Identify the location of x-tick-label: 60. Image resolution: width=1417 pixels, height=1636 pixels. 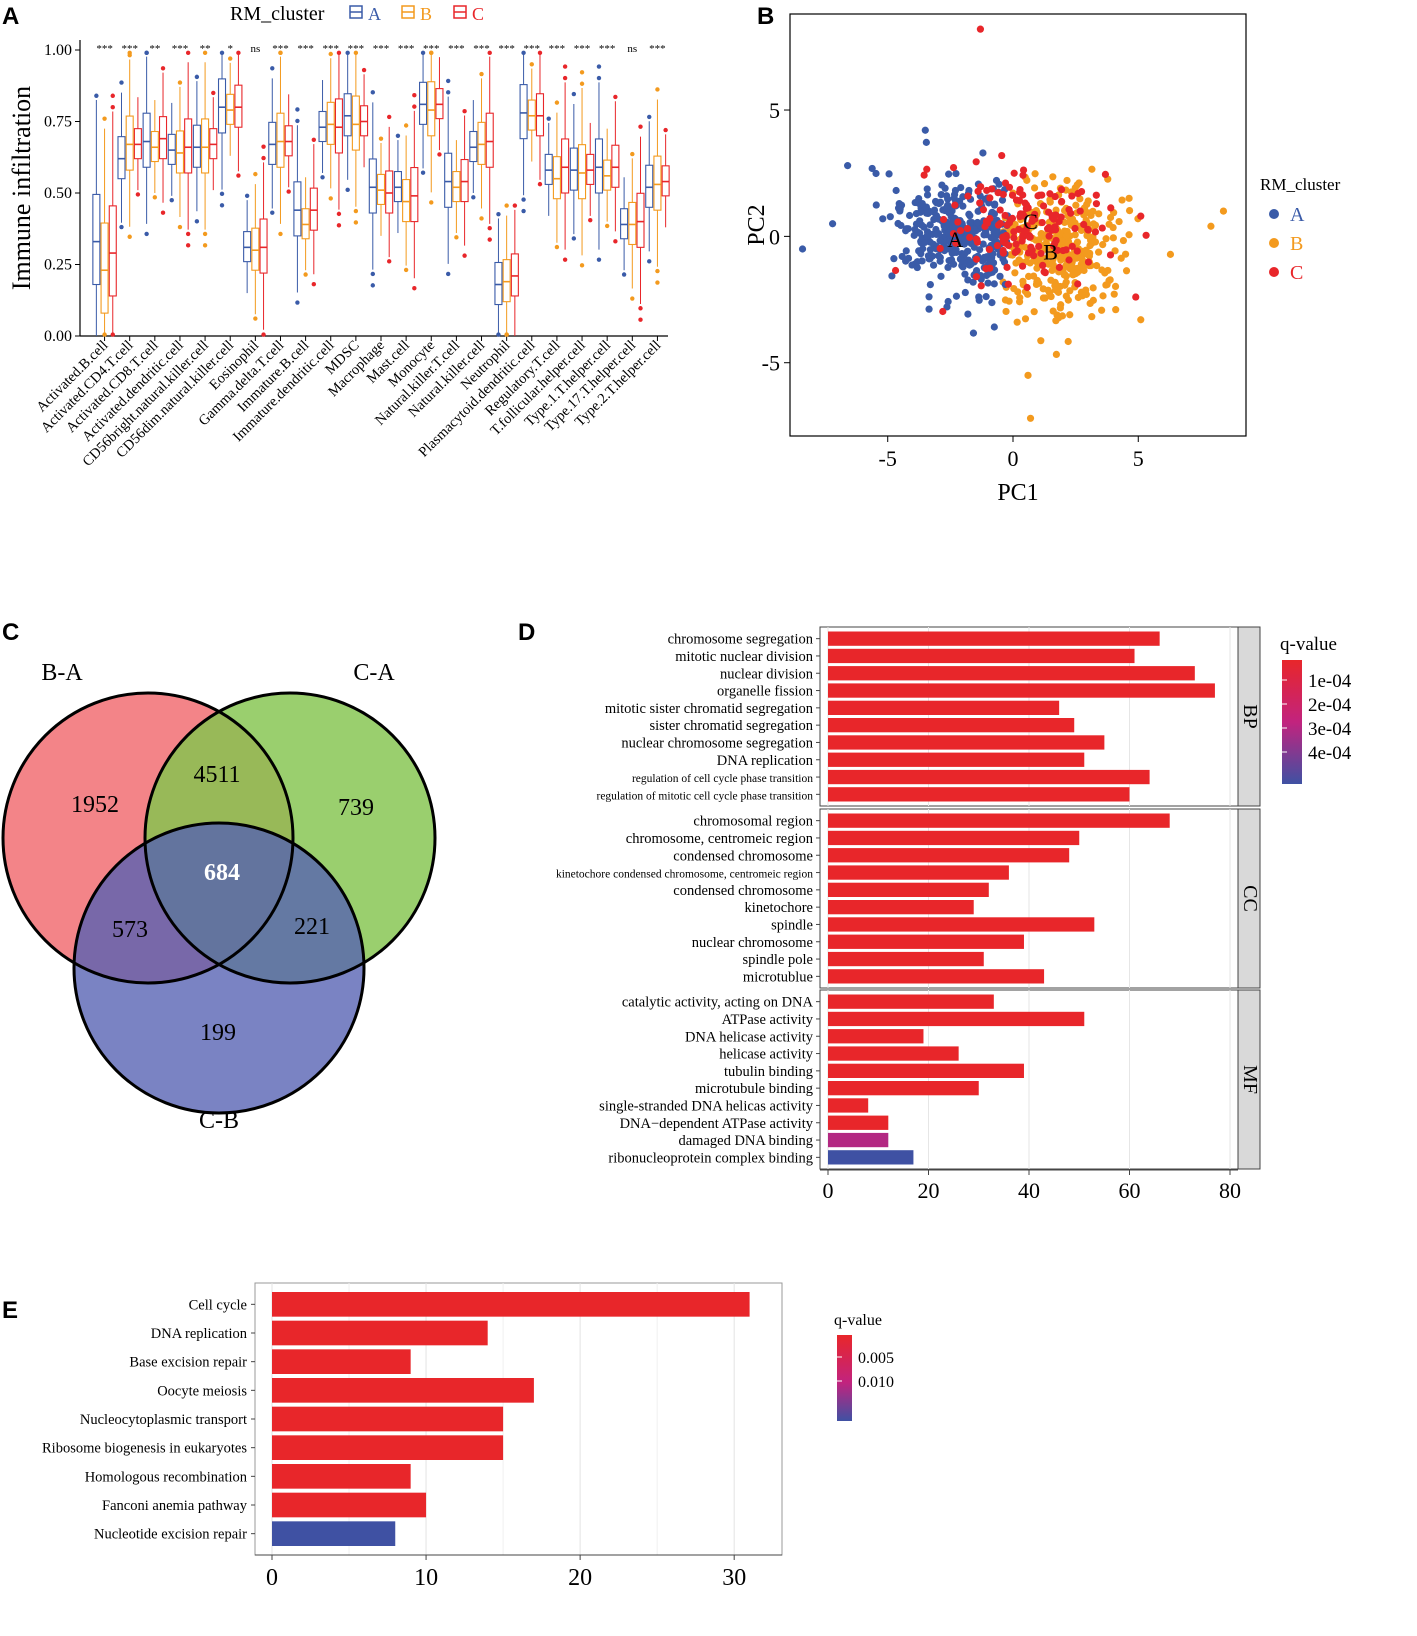
(1130, 1190).